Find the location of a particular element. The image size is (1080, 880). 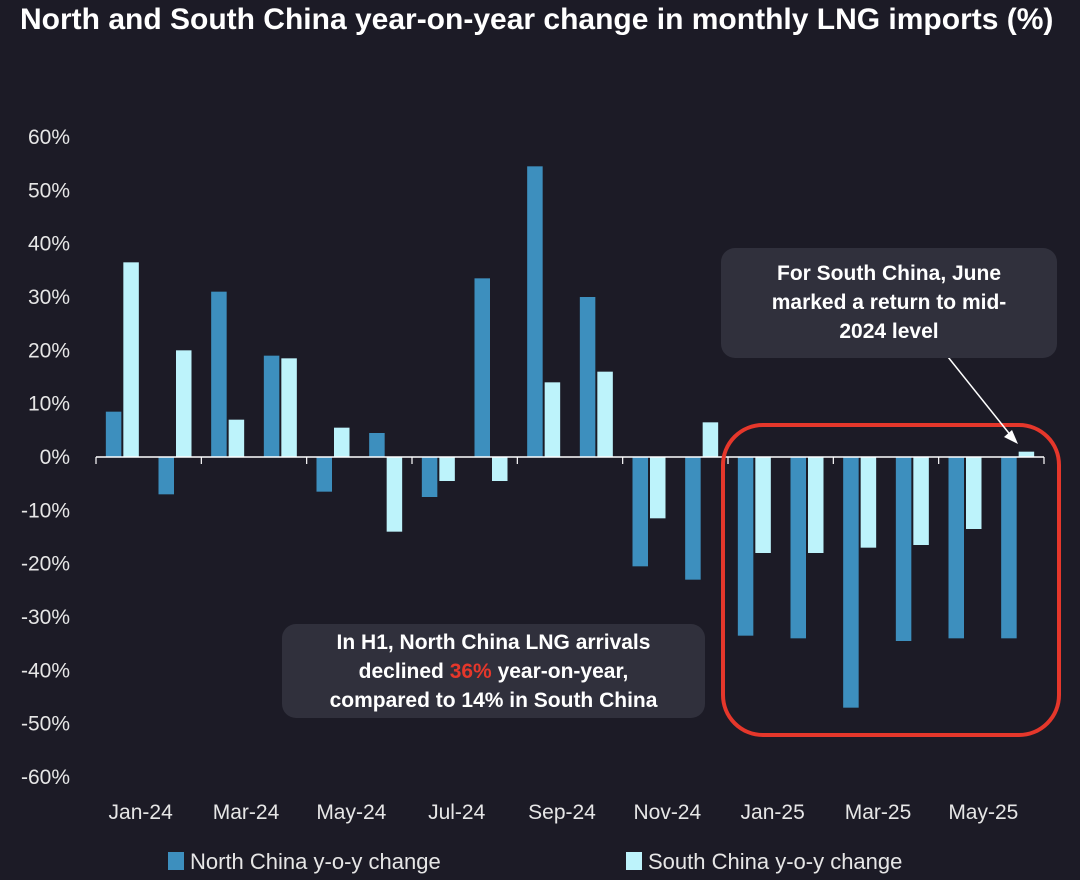

highlight-box is located at coordinates (891, 580).